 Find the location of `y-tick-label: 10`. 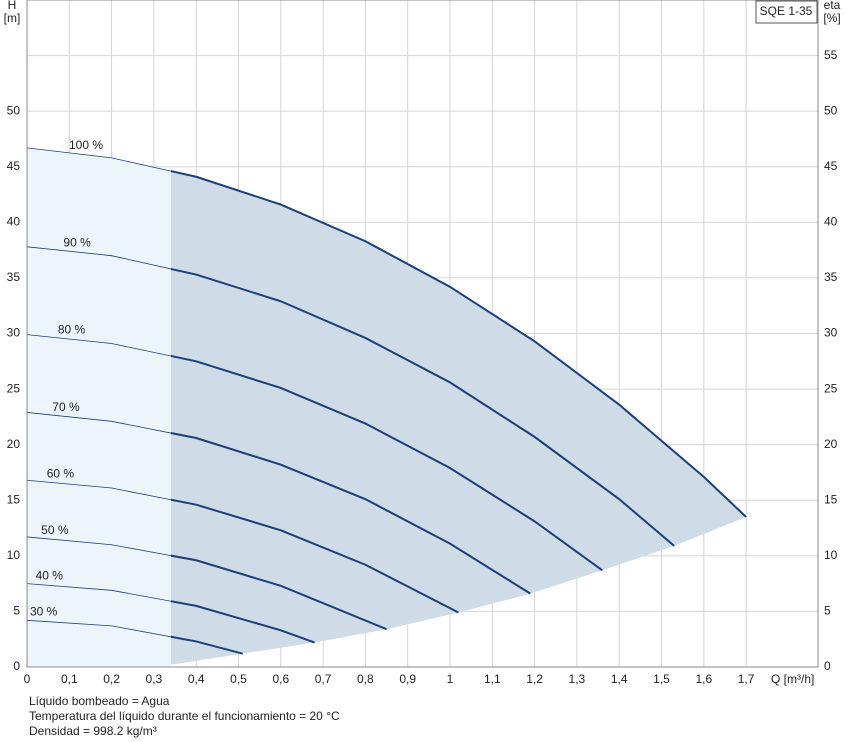

y-tick-label: 10 is located at coordinates (14, 555).